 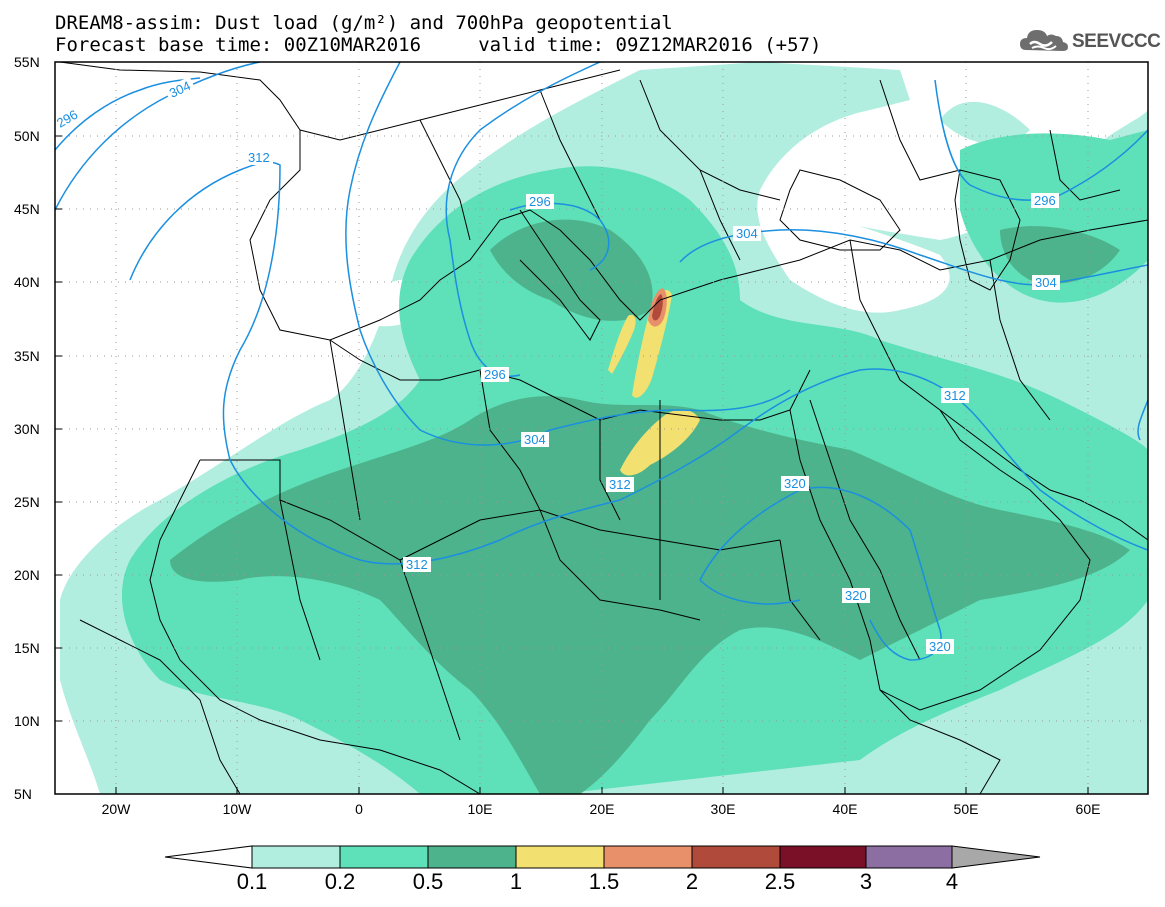 I want to click on lon-label: 0, so click(x=359, y=809).